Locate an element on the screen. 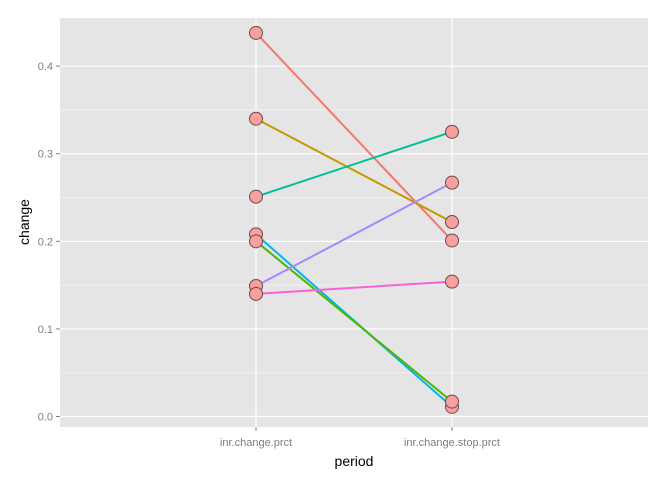 The height and width of the screenshot is (480, 672). x-tick-label: inr.change.prct is located at coordinates (256, 443).